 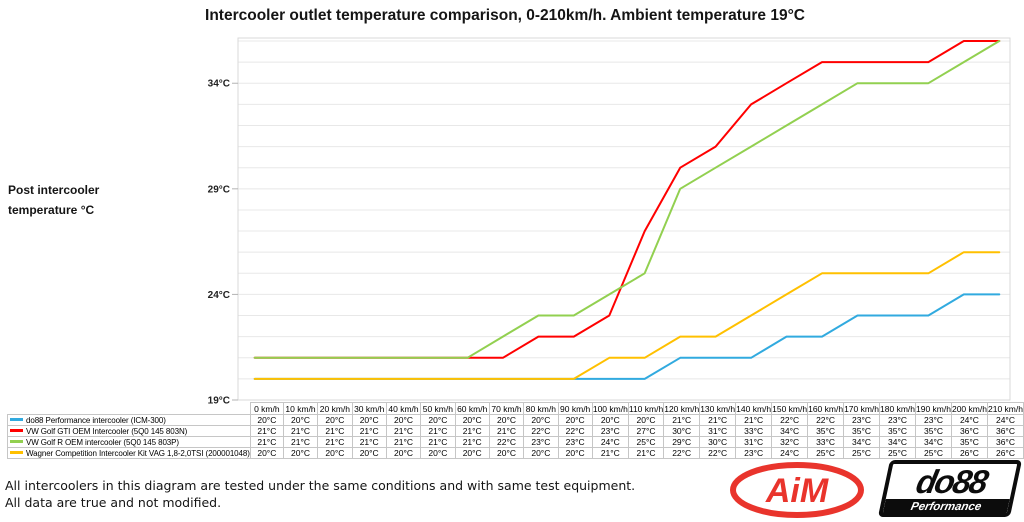 What do you see at coordinates (369, 408) in the screenshot?
I see `speed-column-header: 30 km/h` at bounding box center [369, 408].